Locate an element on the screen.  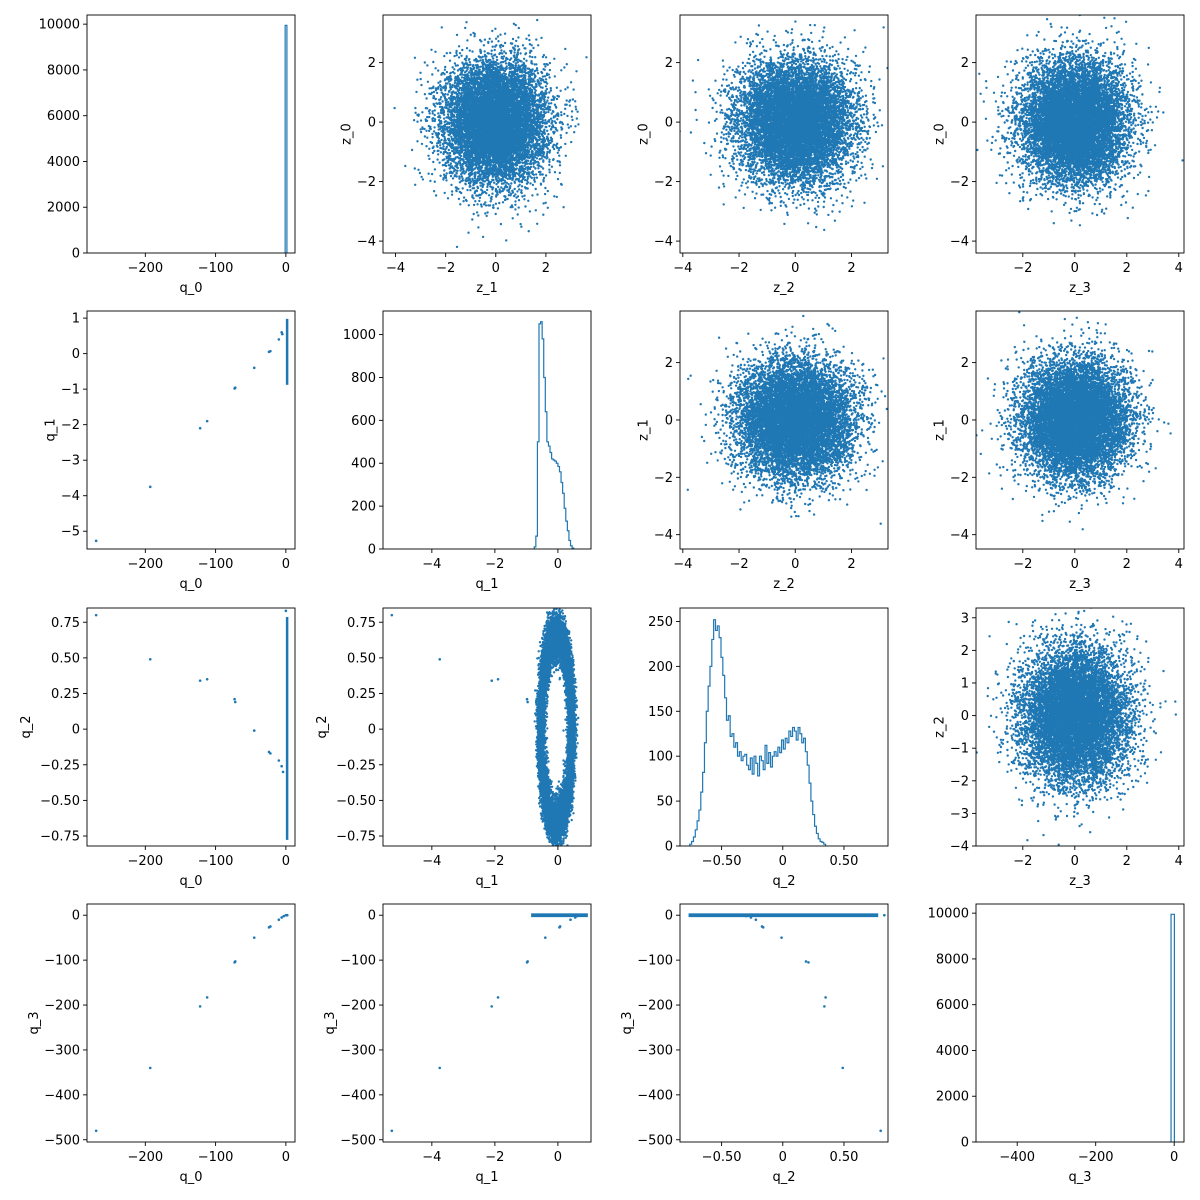
subplot-0-0: −200 −100 0 0 2000 4000 6000 8000 10000 q_0 is located at coordinates (167, 155).